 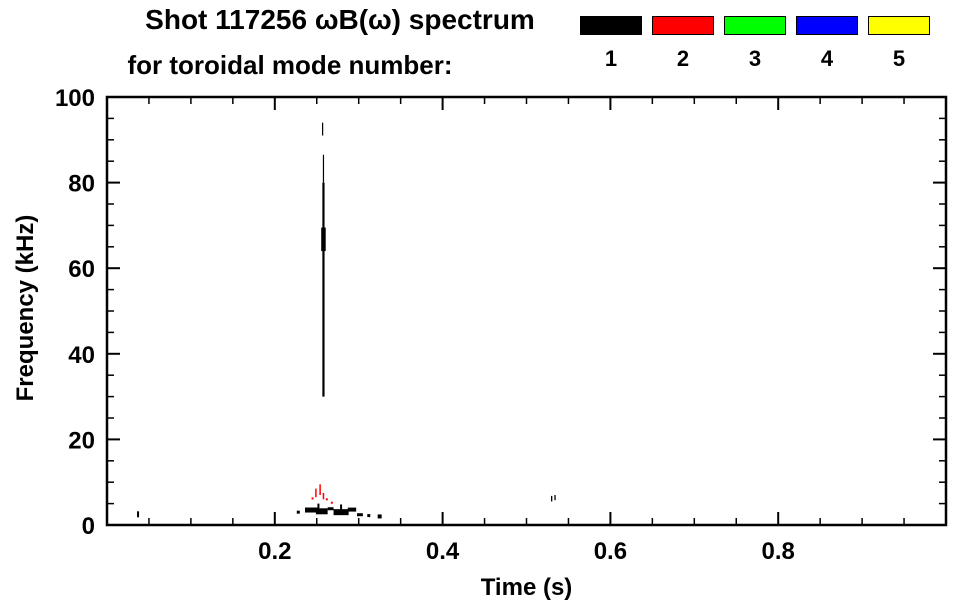 I want to click on y-tick-label: 80, so click(x=81, y=184).